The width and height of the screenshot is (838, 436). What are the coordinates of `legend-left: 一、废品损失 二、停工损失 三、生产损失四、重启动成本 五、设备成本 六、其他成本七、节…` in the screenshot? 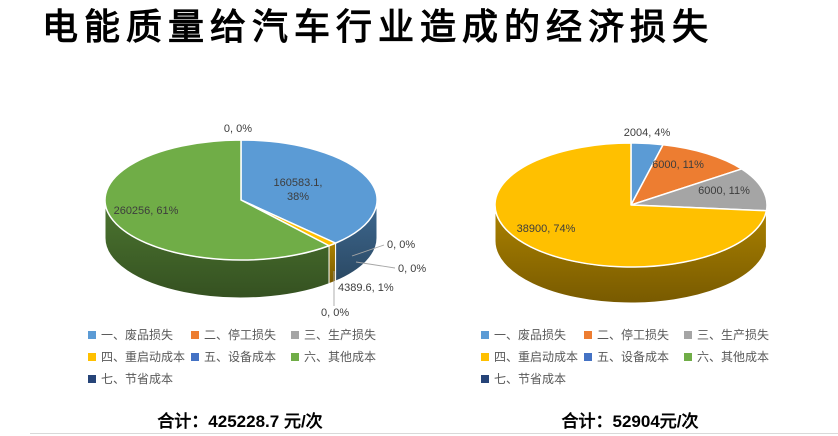 It's located at (232, 357).